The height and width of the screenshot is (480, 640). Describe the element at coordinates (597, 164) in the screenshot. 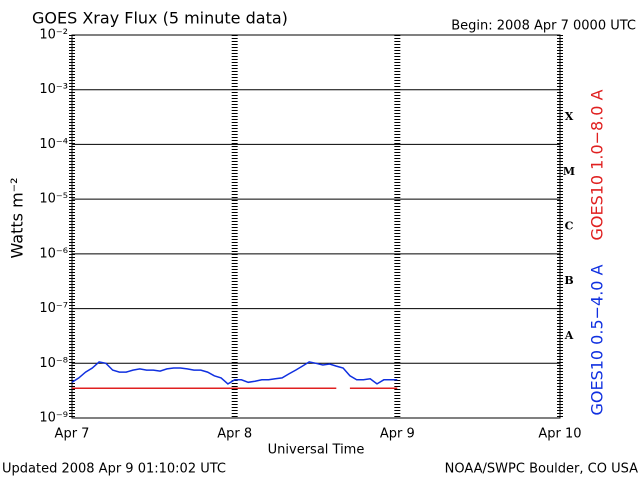

I see `legend-entry: GOES10 1.0−8.0 A` at that location.